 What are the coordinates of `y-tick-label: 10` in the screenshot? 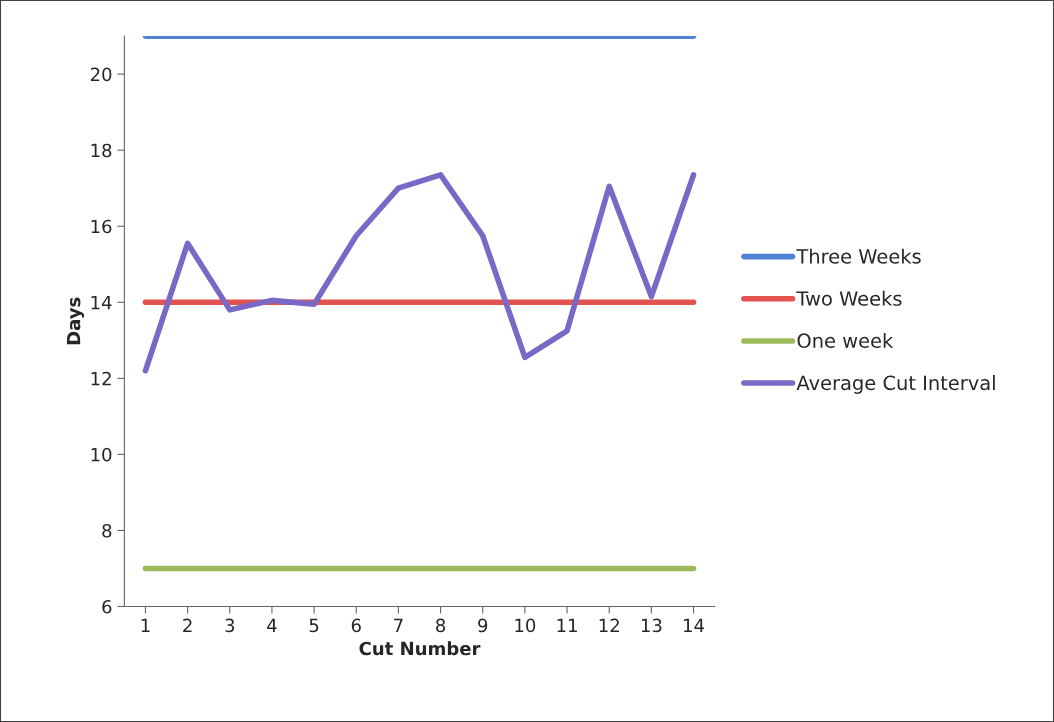 It's located at (101, 454).